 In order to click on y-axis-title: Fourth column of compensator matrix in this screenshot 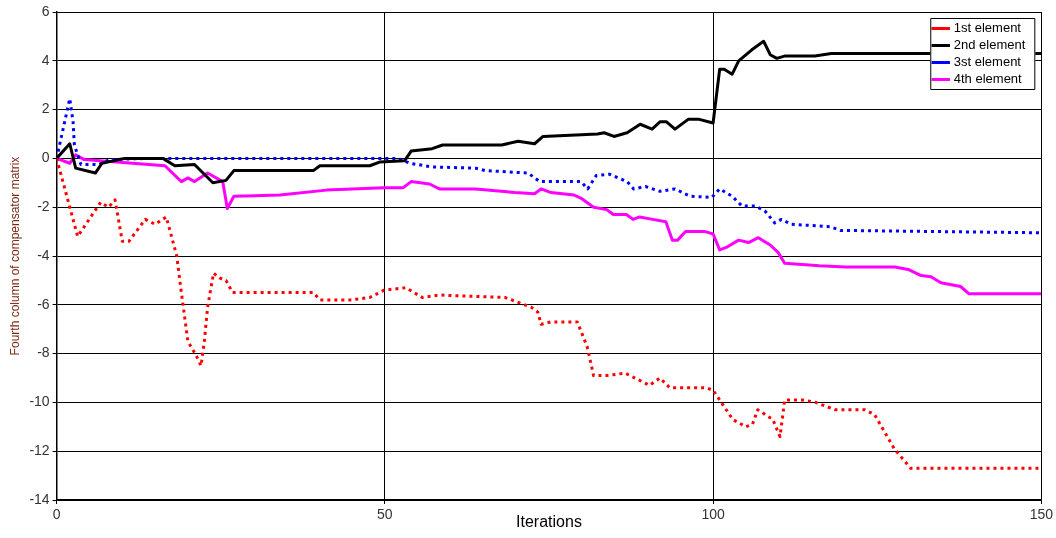, I will do `click(14, 256)`.